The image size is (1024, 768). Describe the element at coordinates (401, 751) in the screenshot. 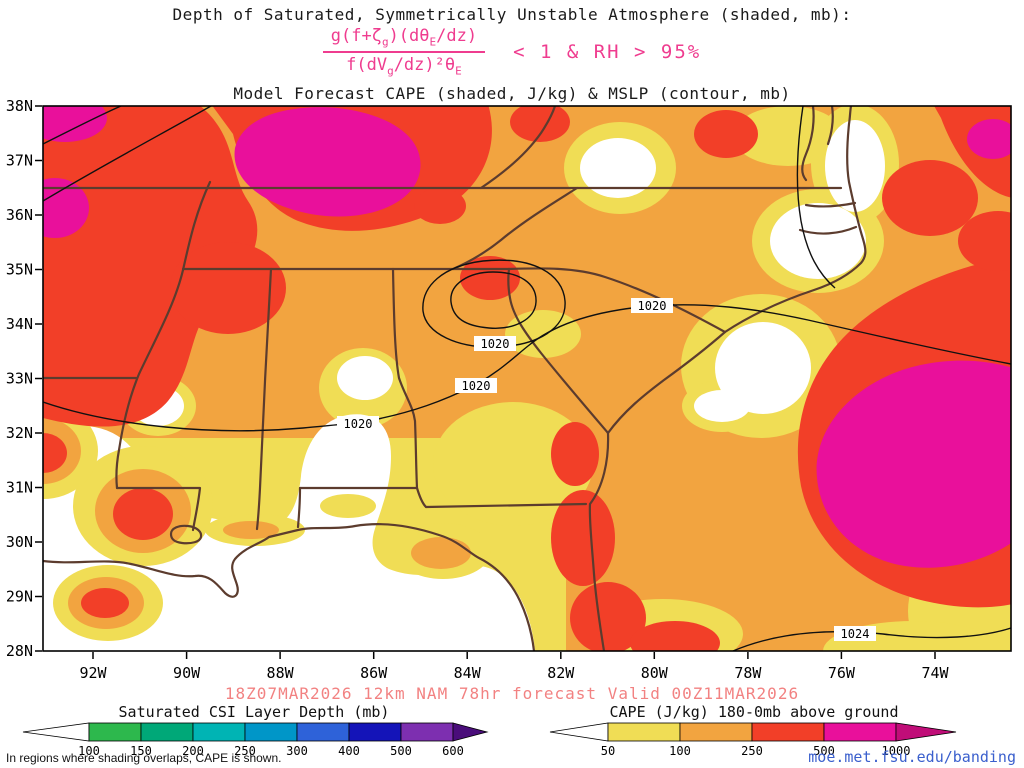

I see `csi-tick: 500` at that location.